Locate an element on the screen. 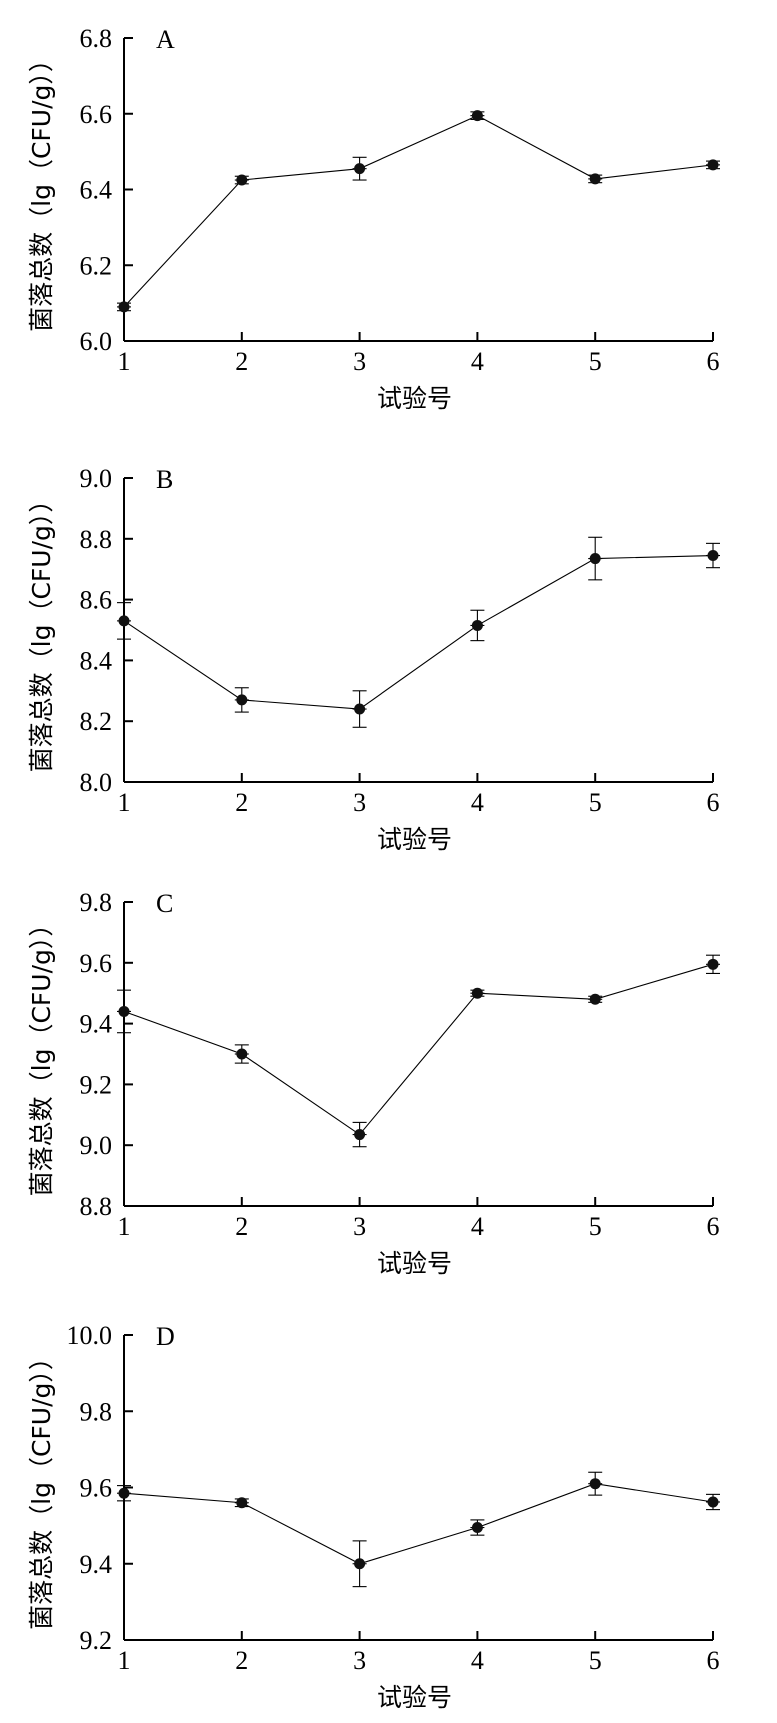 The width and height of the screenshot is (777, 1723). y-tick-label: 6.2 is located at coordinates (96, 265).